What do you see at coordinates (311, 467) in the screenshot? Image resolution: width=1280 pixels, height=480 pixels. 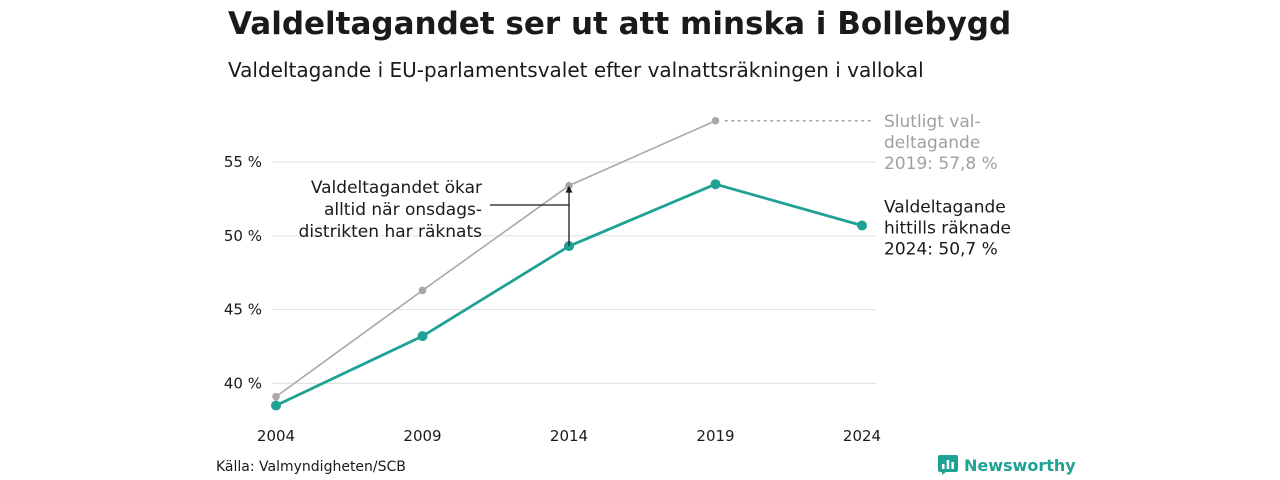 I see `source-note: Källa: Valmyndigheten/SCB` at bounding box center [311, 467].